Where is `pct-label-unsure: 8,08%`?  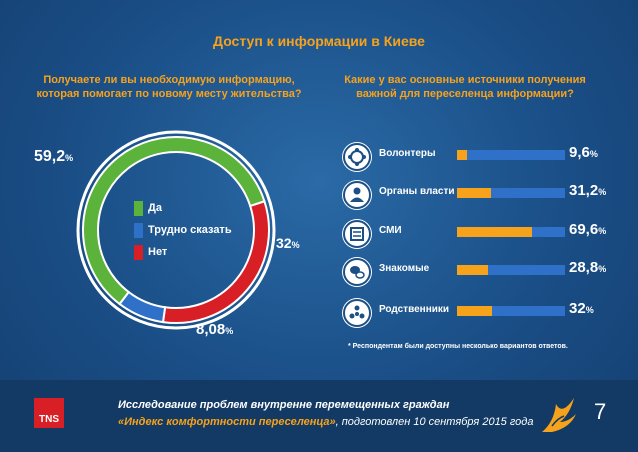
pct-label-unsure: 8,08% is located at coordinates (215, 329).